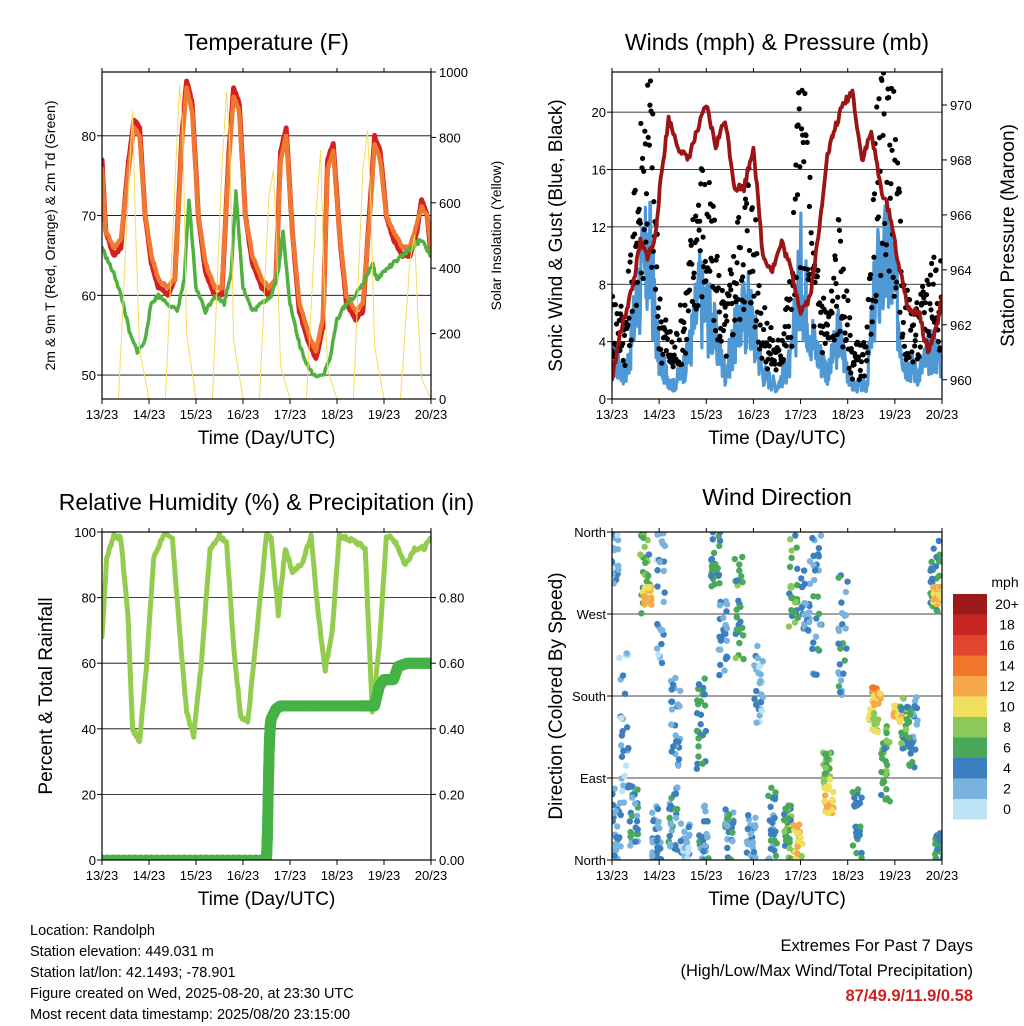 The image size is (1024, 1026). What do you see at coordinates (266, 241) in the screenshot?
I see `temperature-solar-insolation-line` at bounding box center [266, 241].